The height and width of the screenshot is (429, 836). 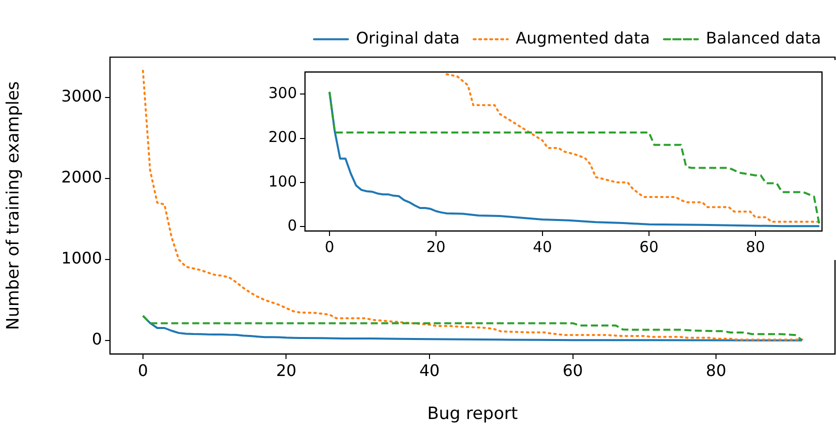 What do you see at coordinates (408, 38) in the screenshot?
I see `legend-label: Original data` at bounding box center [408, 38].